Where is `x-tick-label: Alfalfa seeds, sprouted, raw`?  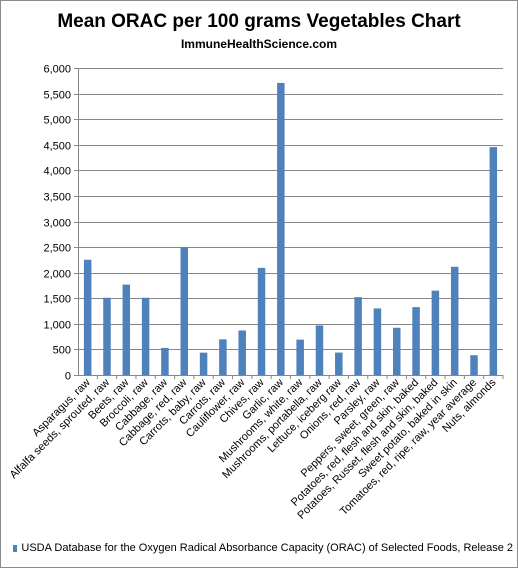
x-tick-label: Alfalfa seeds, sprouted, raw is located at coordinates (60, 429).